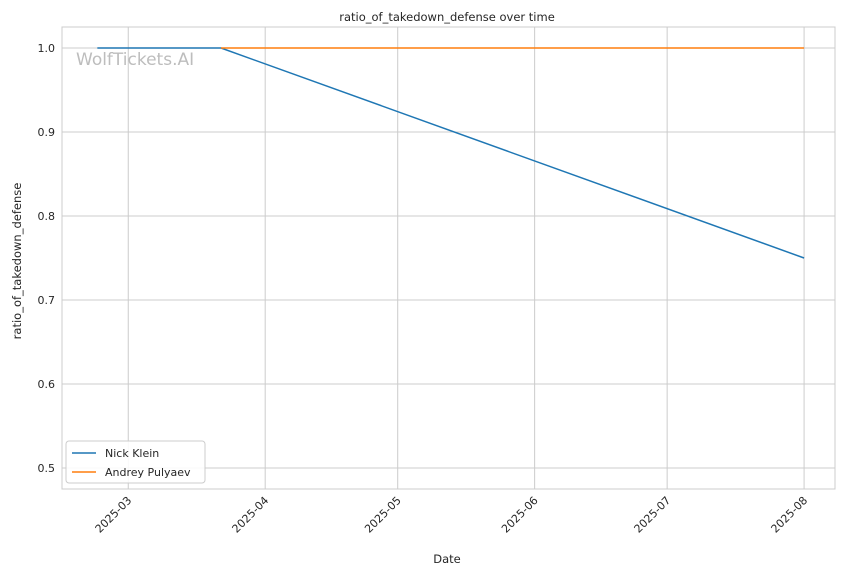  I want to click on x-tick-label: 2025-04, so click(251, 515).